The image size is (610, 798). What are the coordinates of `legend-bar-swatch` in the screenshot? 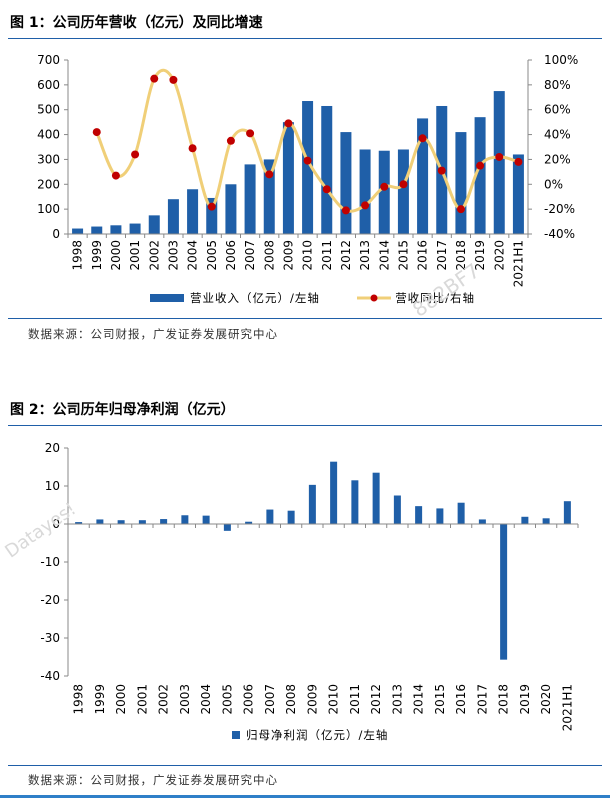 It's located at (167, 298).